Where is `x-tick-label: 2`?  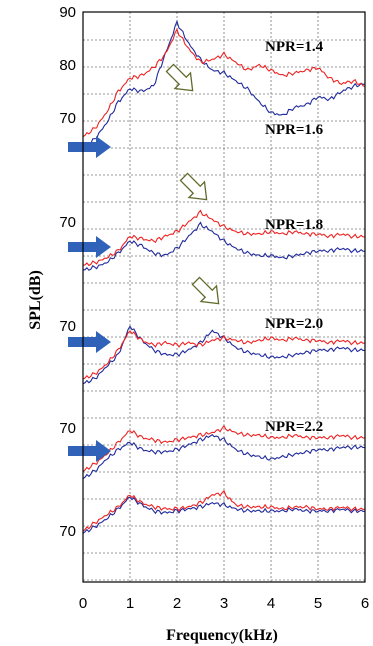
x-tick-label: 2 is located at coordinates (177, 603).